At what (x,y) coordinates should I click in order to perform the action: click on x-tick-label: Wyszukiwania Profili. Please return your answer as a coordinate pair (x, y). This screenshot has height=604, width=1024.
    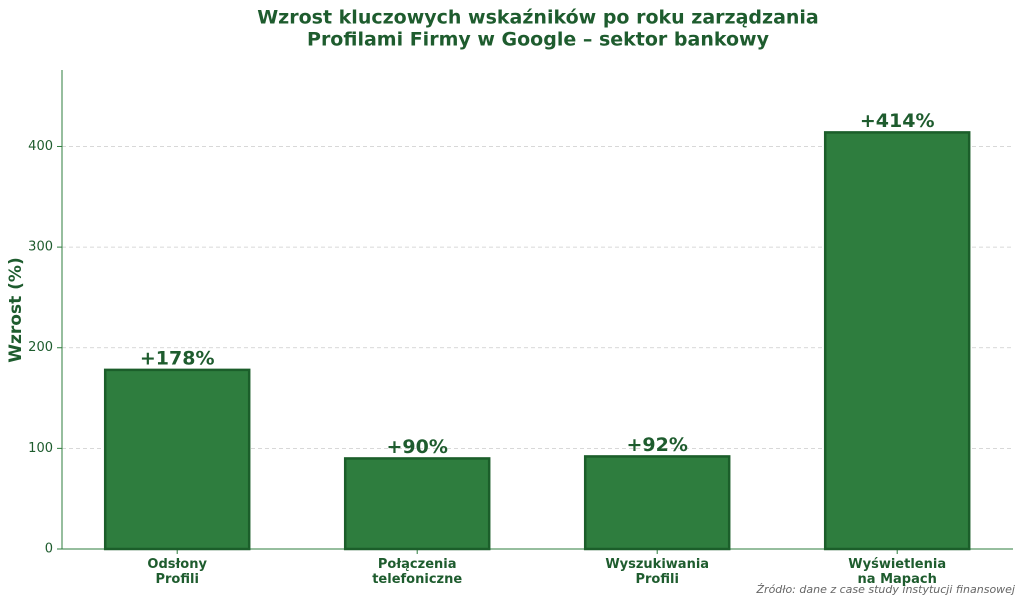
    Looking at the image, I should click on (657, 572).